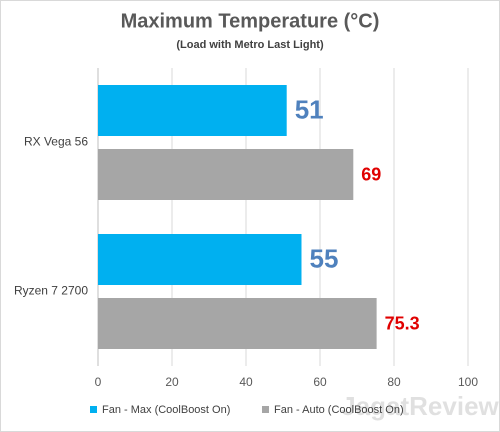  Describe the element at coordinates (420, 406) in the screenshot. I see `watermark: JagatReview` at that location.